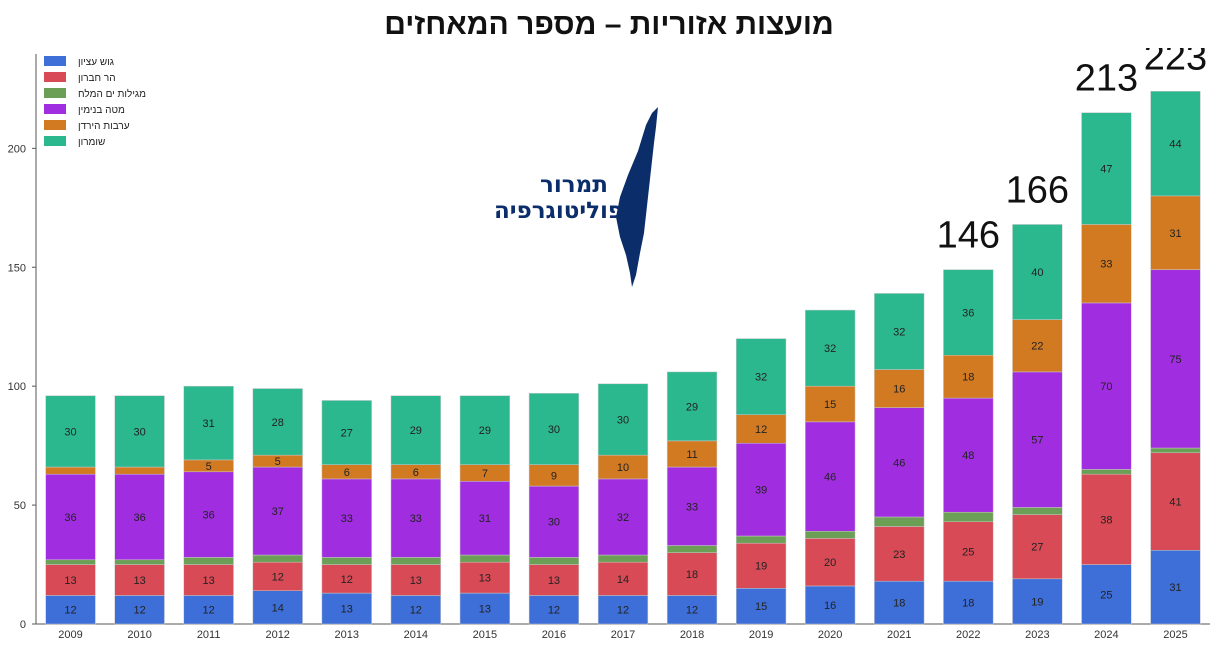  I want to click on x-tick-label: 2019, so click(761, 635).